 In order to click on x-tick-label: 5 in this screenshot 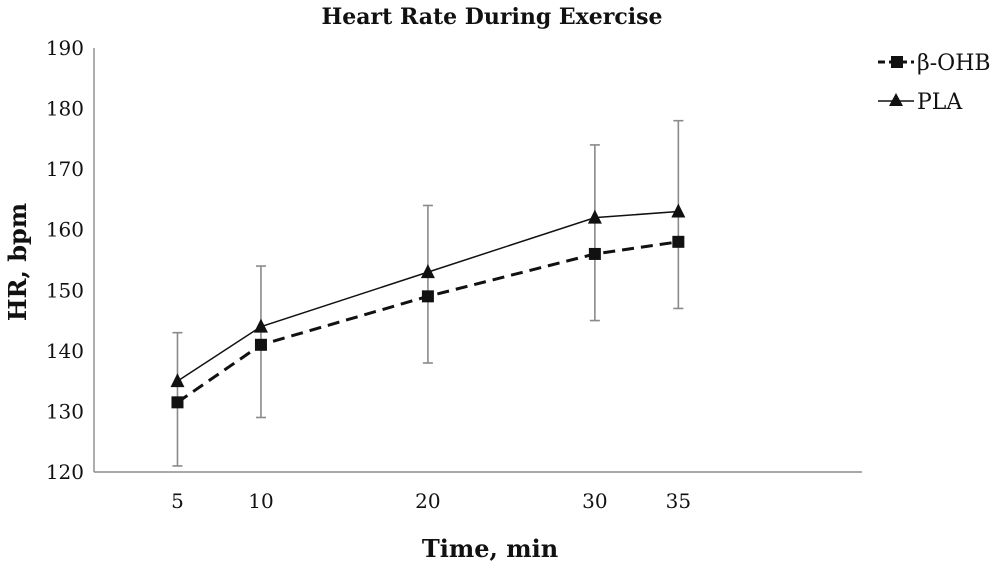, I will do `click(177, 501)`.